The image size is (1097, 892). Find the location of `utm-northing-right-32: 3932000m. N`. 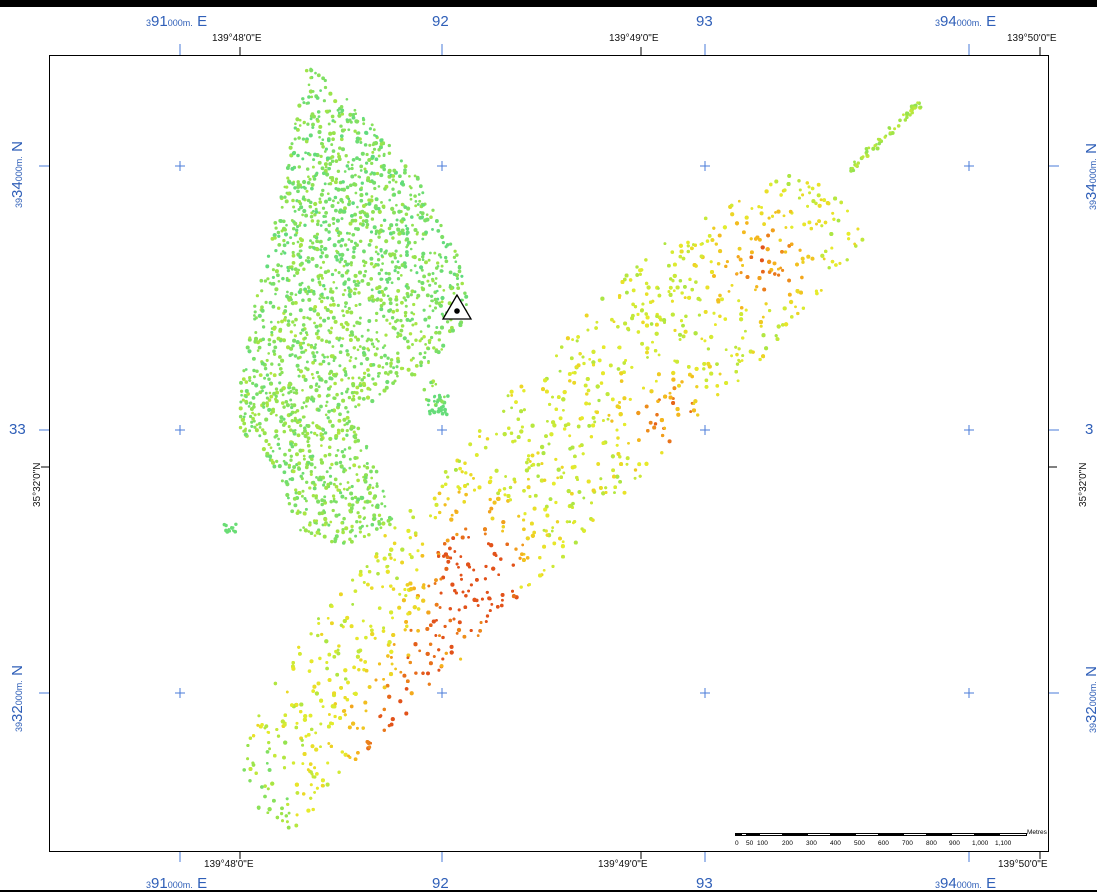

utm-northing-right-32: 3932000m. N is located at coordinates (1090, 699).